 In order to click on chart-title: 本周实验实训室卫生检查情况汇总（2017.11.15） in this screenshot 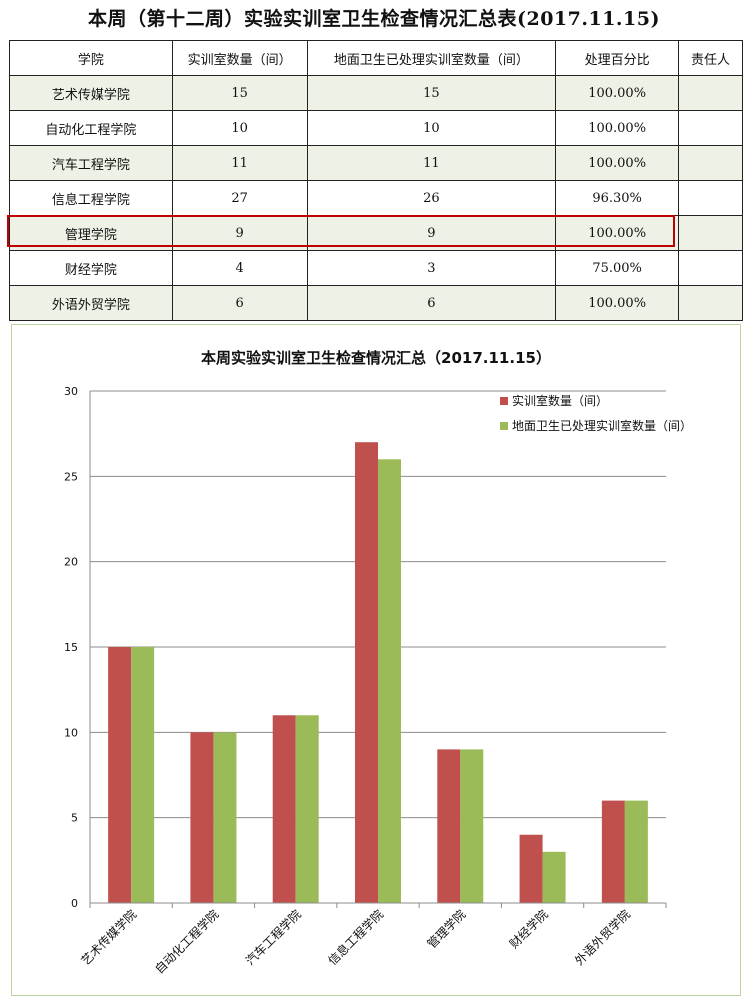, I will do `click(376, 358)`.